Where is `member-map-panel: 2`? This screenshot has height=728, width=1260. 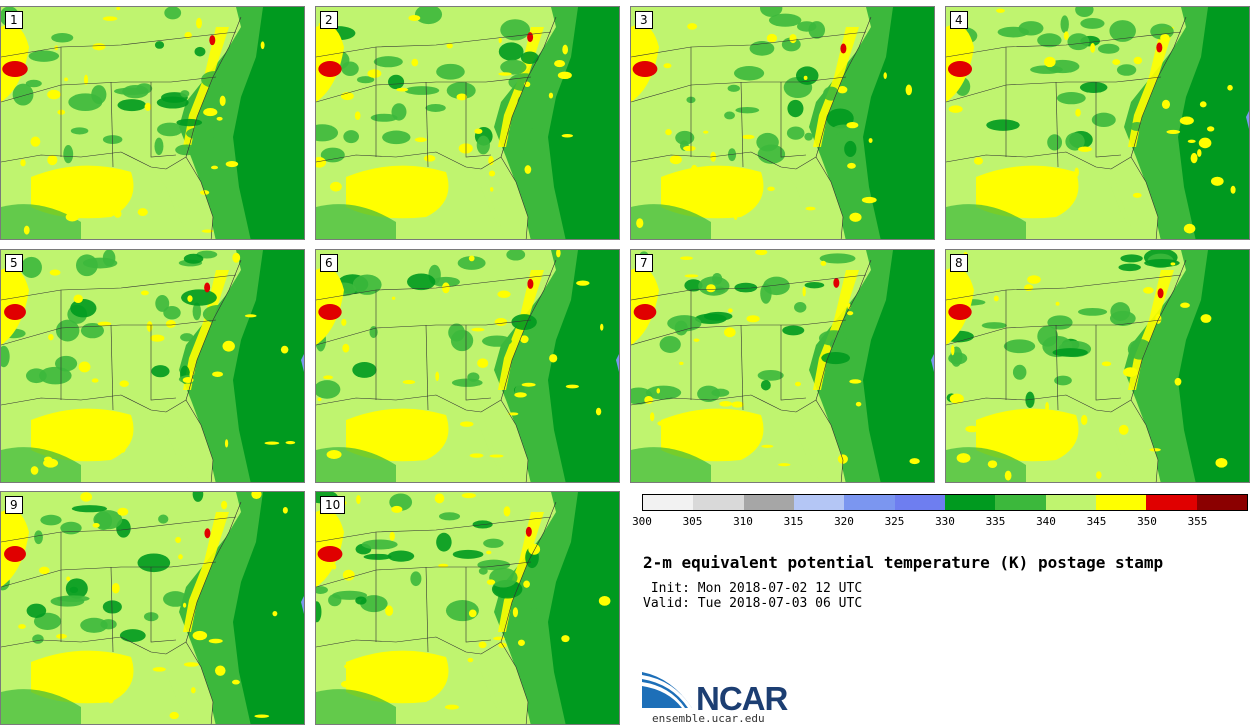 member-map-panel: 2 is located at coordinates (467, 123).